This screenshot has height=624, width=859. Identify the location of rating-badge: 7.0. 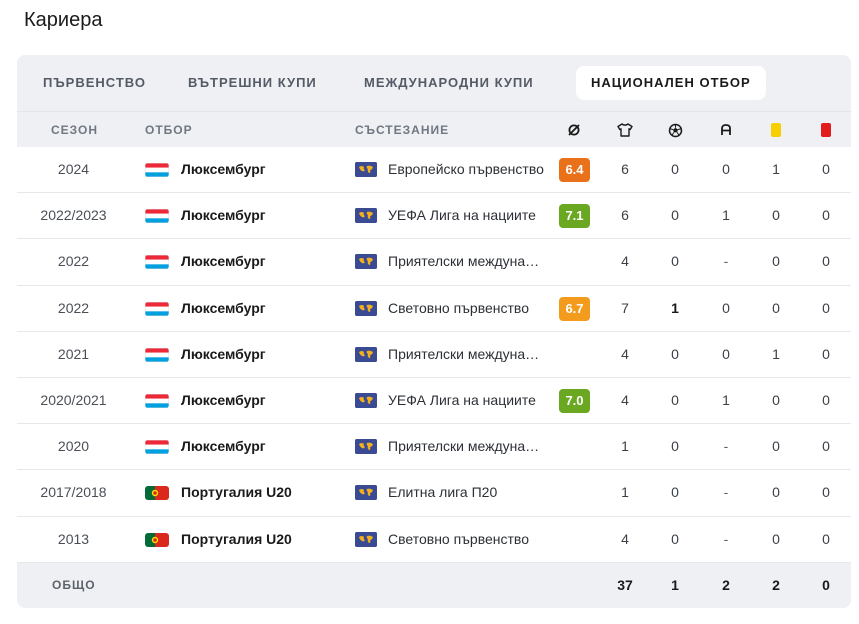
(574, 400).